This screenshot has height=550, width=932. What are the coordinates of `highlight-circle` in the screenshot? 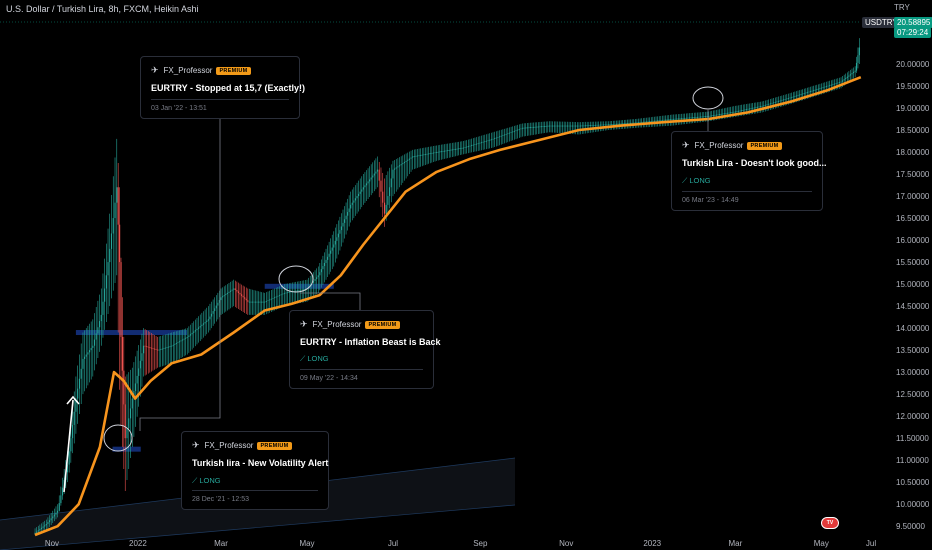 It's located at (708, 98).